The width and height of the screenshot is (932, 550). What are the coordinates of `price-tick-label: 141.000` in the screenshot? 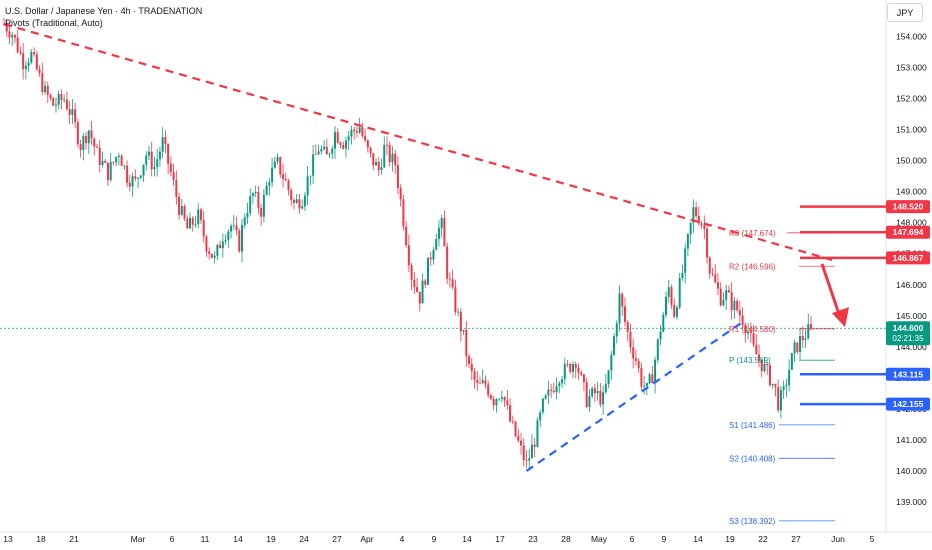 It's located at (911, 440).